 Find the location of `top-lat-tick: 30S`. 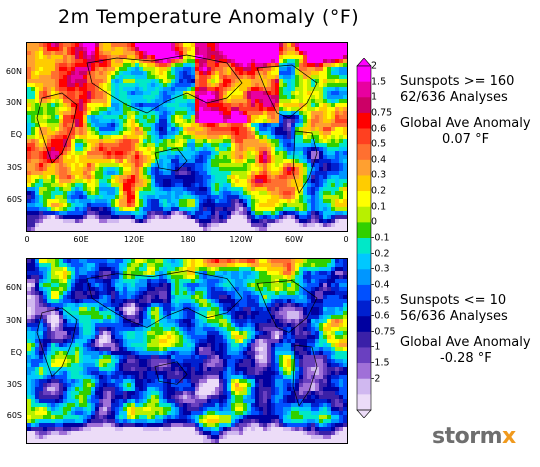

top-lat-tick: 30S is located at coordinates (14, 167).